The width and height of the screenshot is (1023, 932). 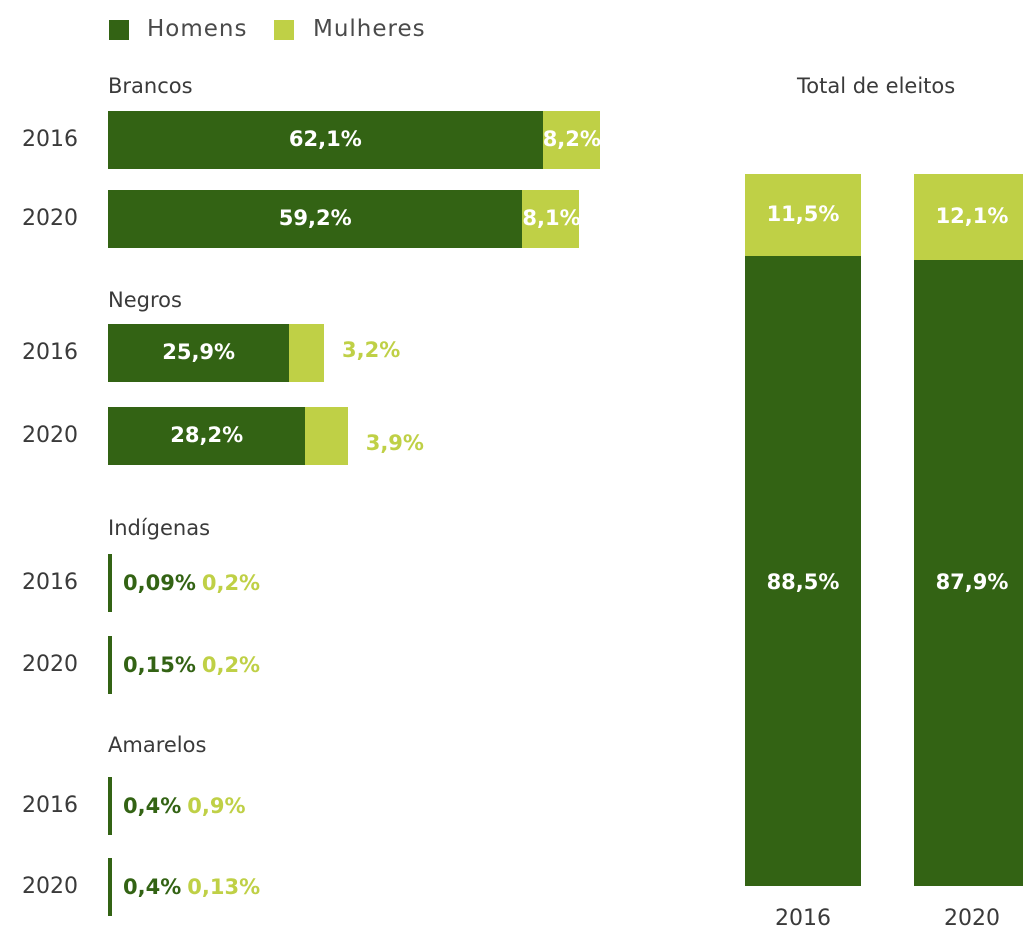 I want to click on group-label-negros: Negros, so click(x=145, y=300).